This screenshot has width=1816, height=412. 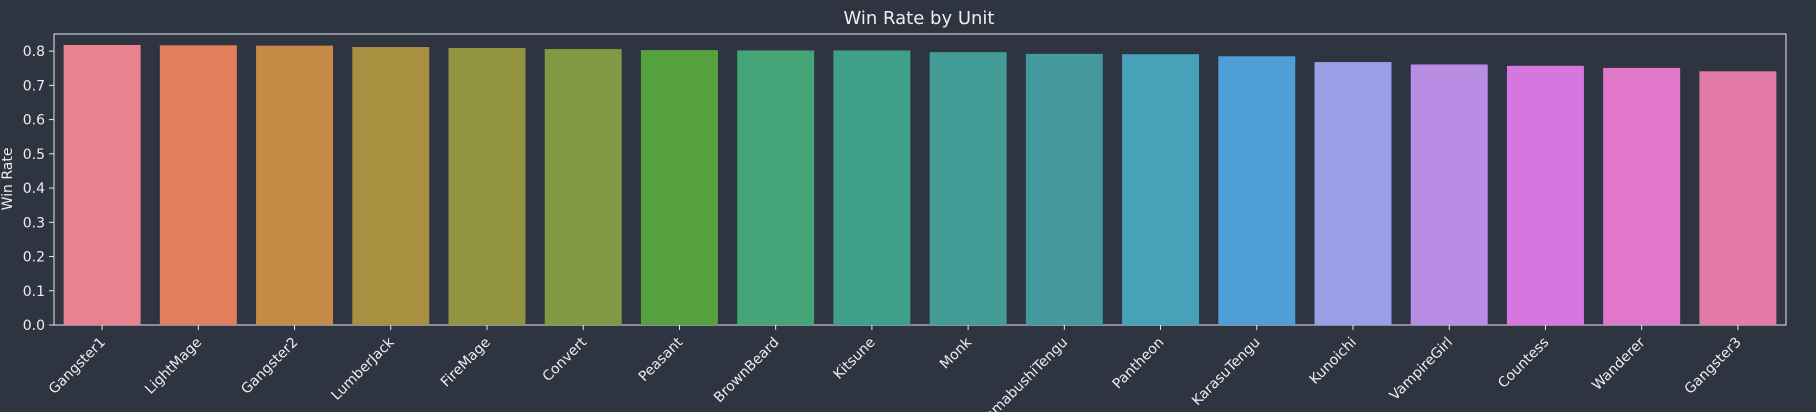 I want to click on y-tick-label-8: 0.8, so click(x=34, y=52).